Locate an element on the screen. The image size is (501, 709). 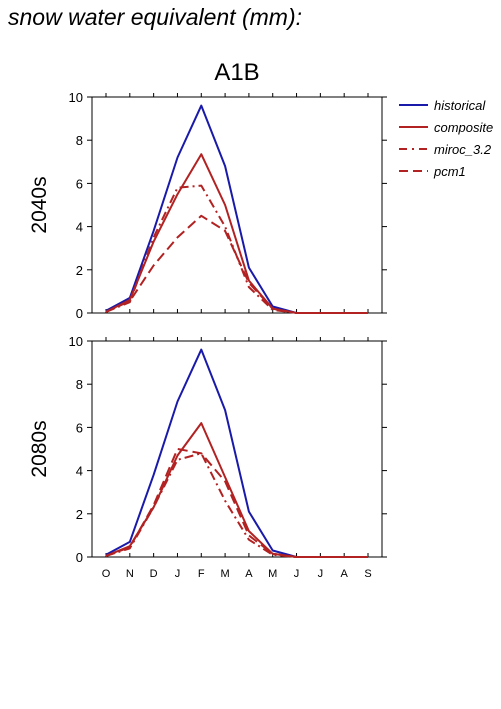
series-line-pcm1-2040s is located at coordinates (236, 264).